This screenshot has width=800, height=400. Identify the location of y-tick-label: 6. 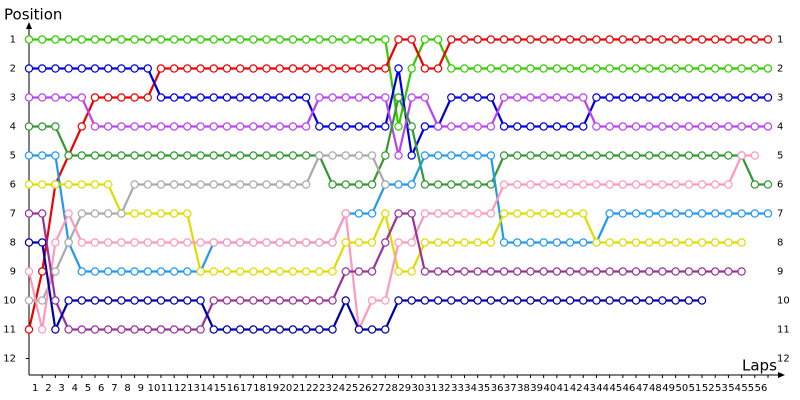
(13, 185).